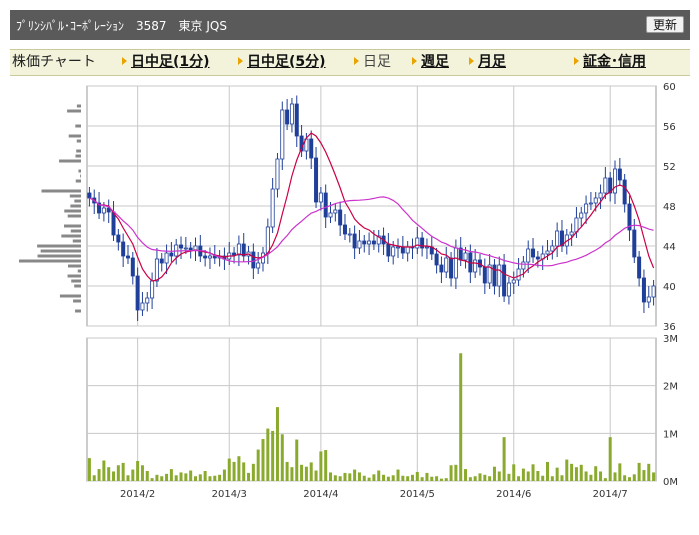 Image resolution: width=699 pixels, height=535 pixels. I want to click on price-tick-label: 40, so click(669, 287).